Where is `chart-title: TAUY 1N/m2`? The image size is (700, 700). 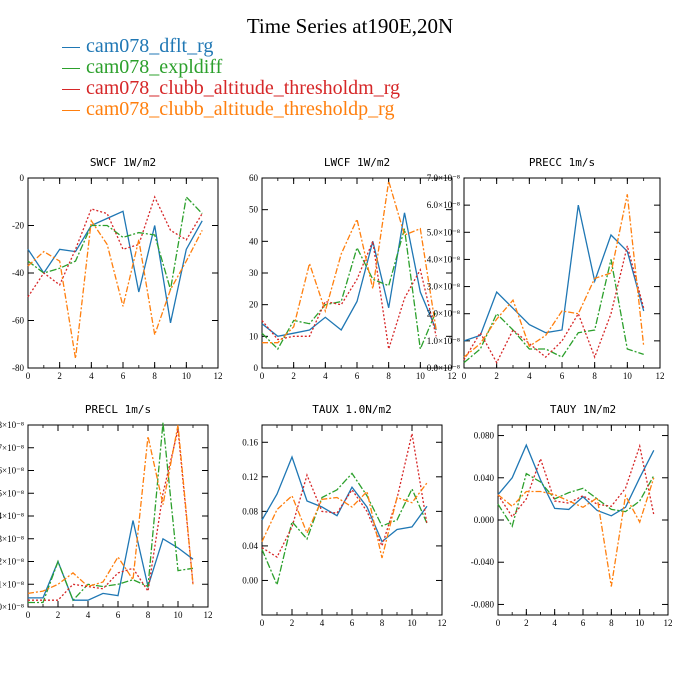 chart-title: TAUY 1N/m2 is located at coordinates (583, 409).